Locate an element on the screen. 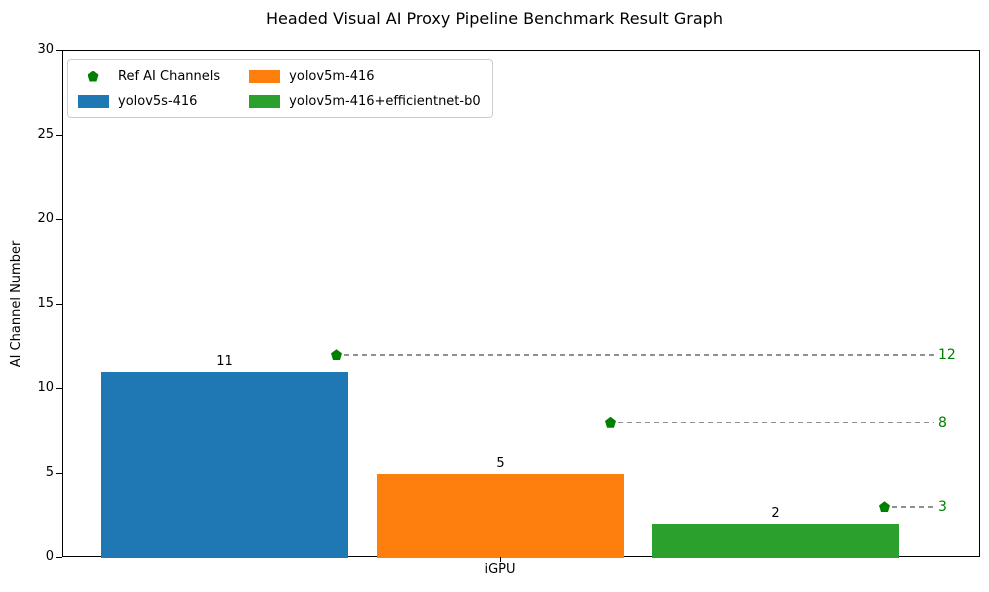  legend-item-ref-ai-channels: Ref AI Channels is located at coordinates (148, 76).